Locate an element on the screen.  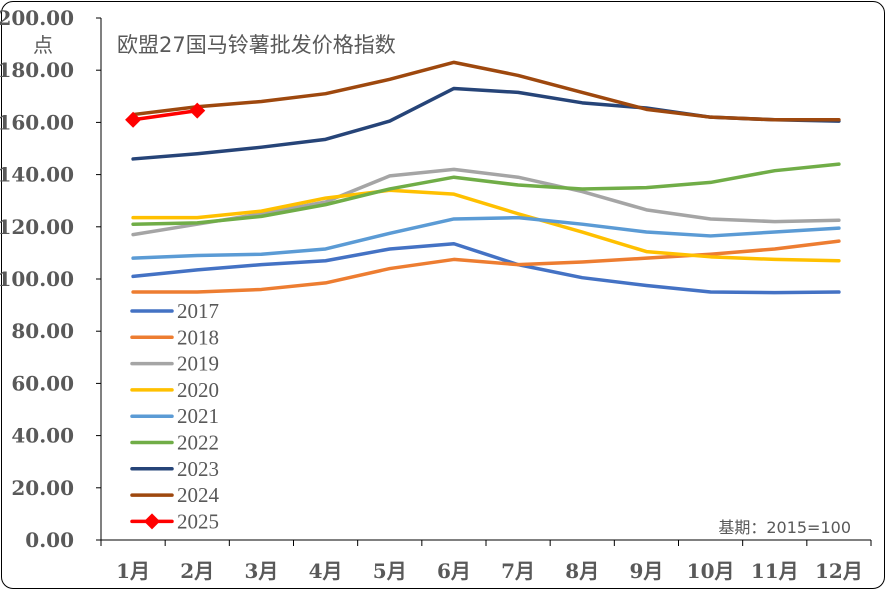
x-tick-labels: 1月 2月 3月 4月 5月 6月 7月 8月 9月 10月 11月 12月 is located at coordinates (489, 571).